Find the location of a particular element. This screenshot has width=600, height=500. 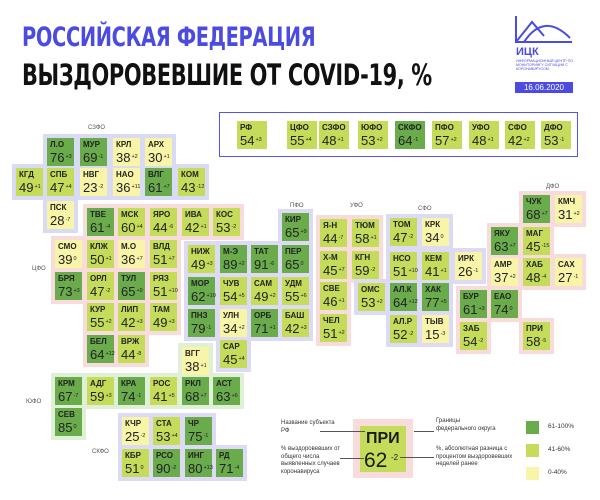

region-tile-улн: УЛН 34+2 is located at coordinates (233, 323).